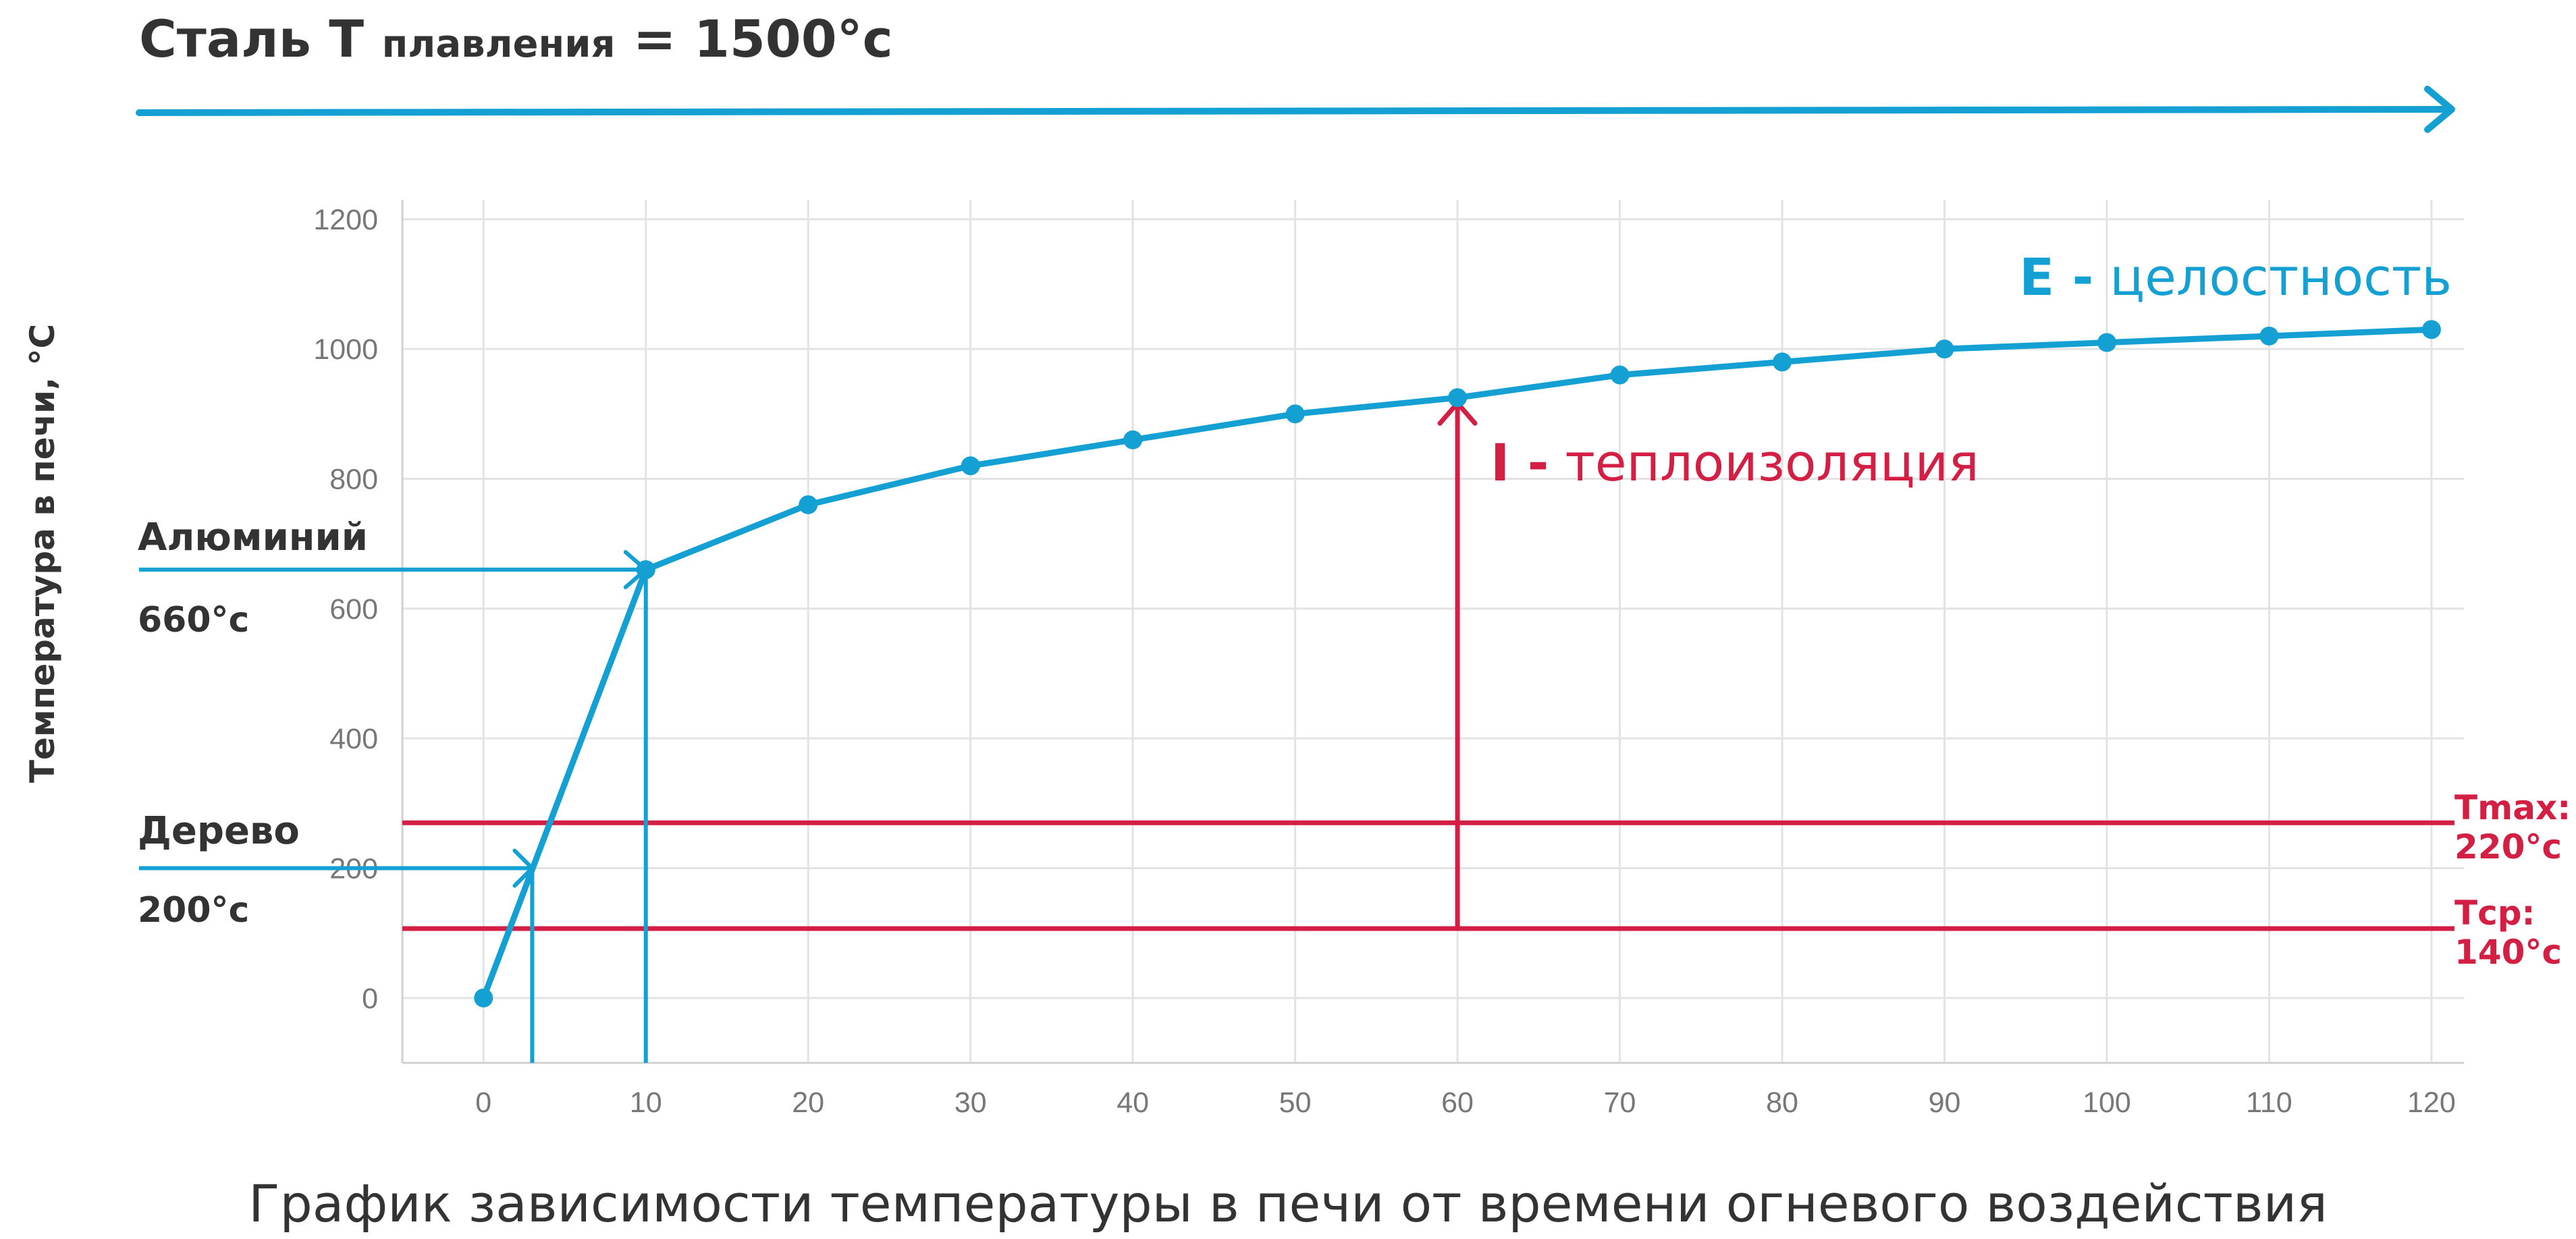 The image size is (2576, 1239). I want to click on reference-lines, so click(1428, 875).